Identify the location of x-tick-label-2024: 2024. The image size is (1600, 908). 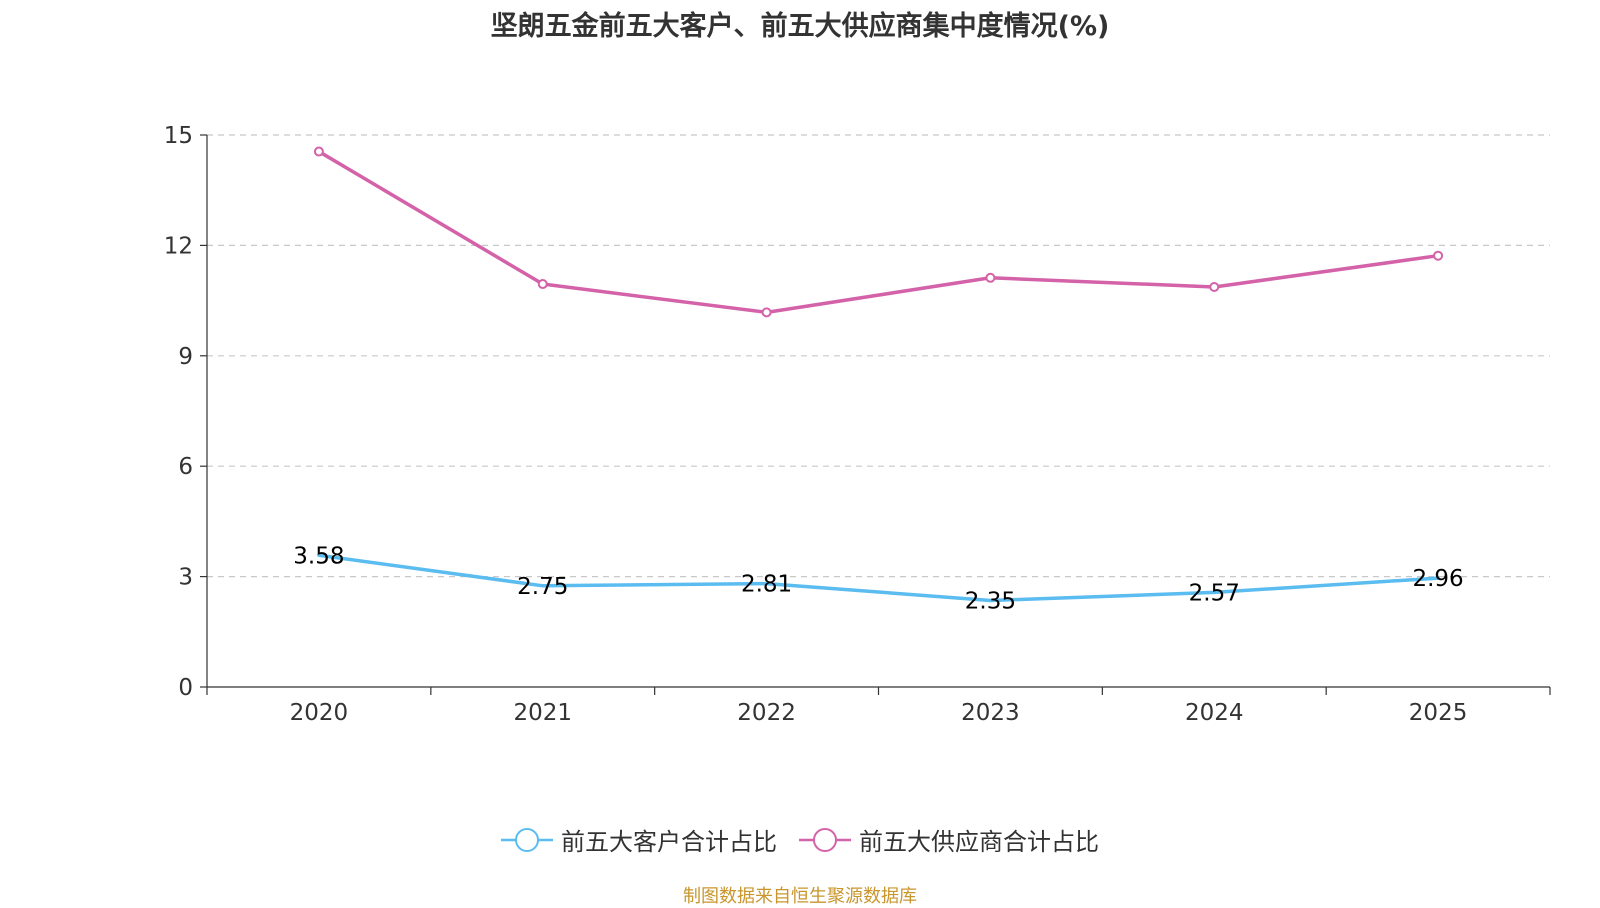
(1214, 713).